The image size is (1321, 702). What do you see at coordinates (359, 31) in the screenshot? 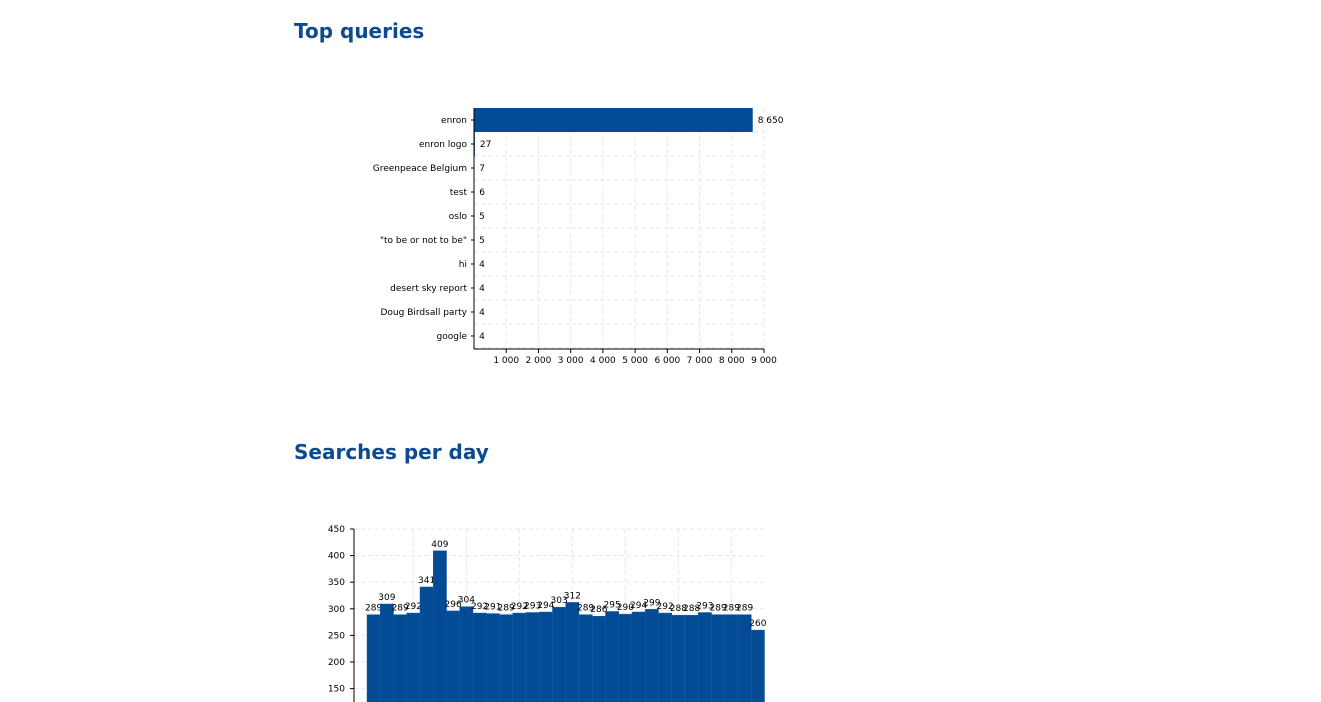
I see `top-queries-title: Top queries` at bounding box center [359, 31].